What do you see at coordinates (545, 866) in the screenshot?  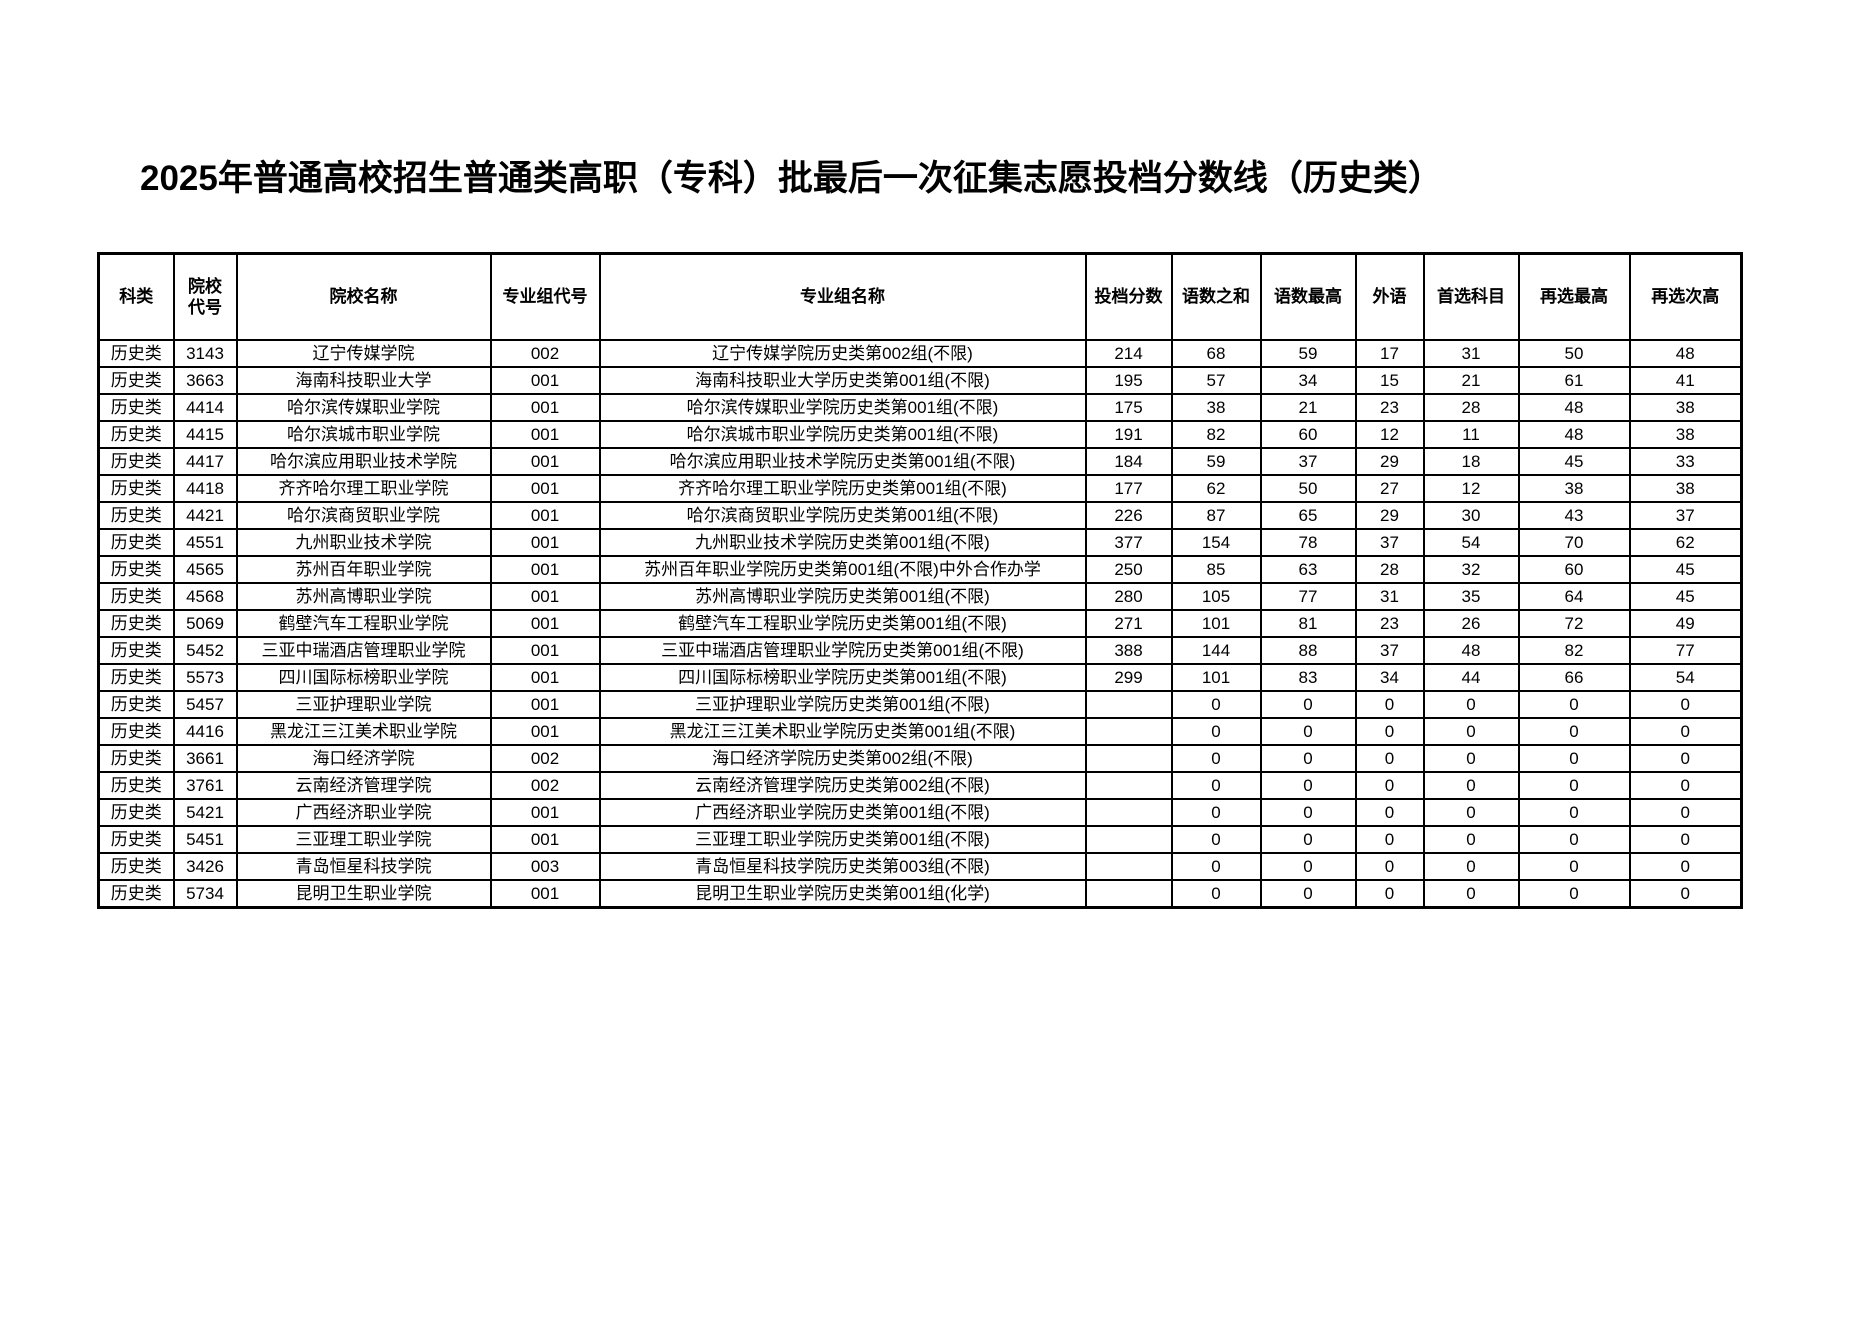 I see `cell-group-code: 003` at bounding box center [545, 866].